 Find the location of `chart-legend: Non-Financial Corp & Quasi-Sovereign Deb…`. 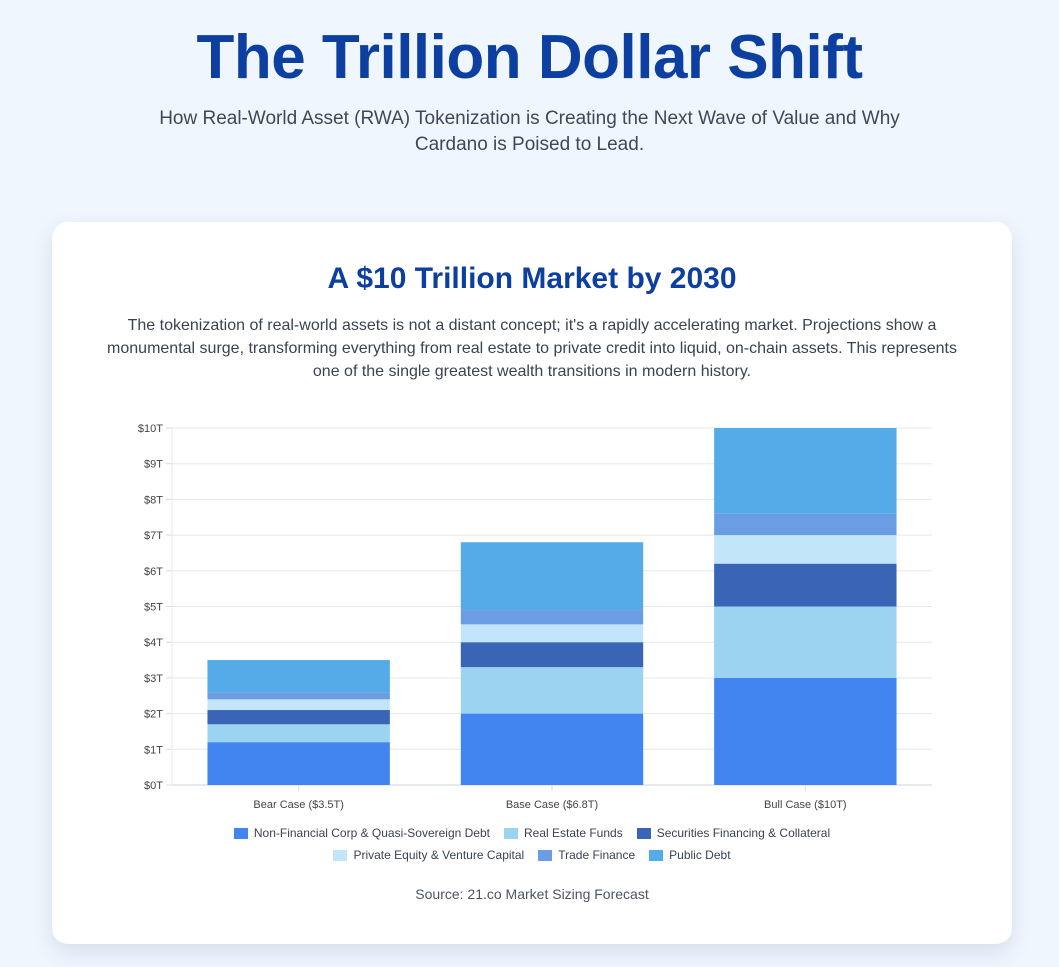

chart-legend: Non-Financial Corp & Quasi-Sovereign Deb… is located at coordinates (532, 844).